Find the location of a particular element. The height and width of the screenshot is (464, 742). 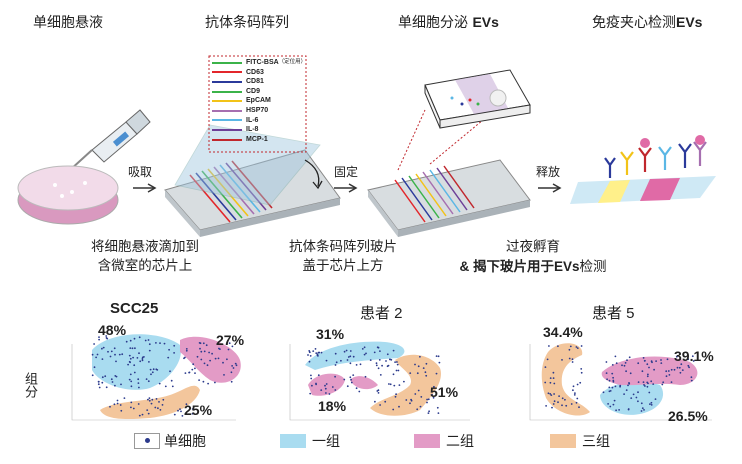

barcode-legend-label: CD81 is located at coordinates (255, 82).